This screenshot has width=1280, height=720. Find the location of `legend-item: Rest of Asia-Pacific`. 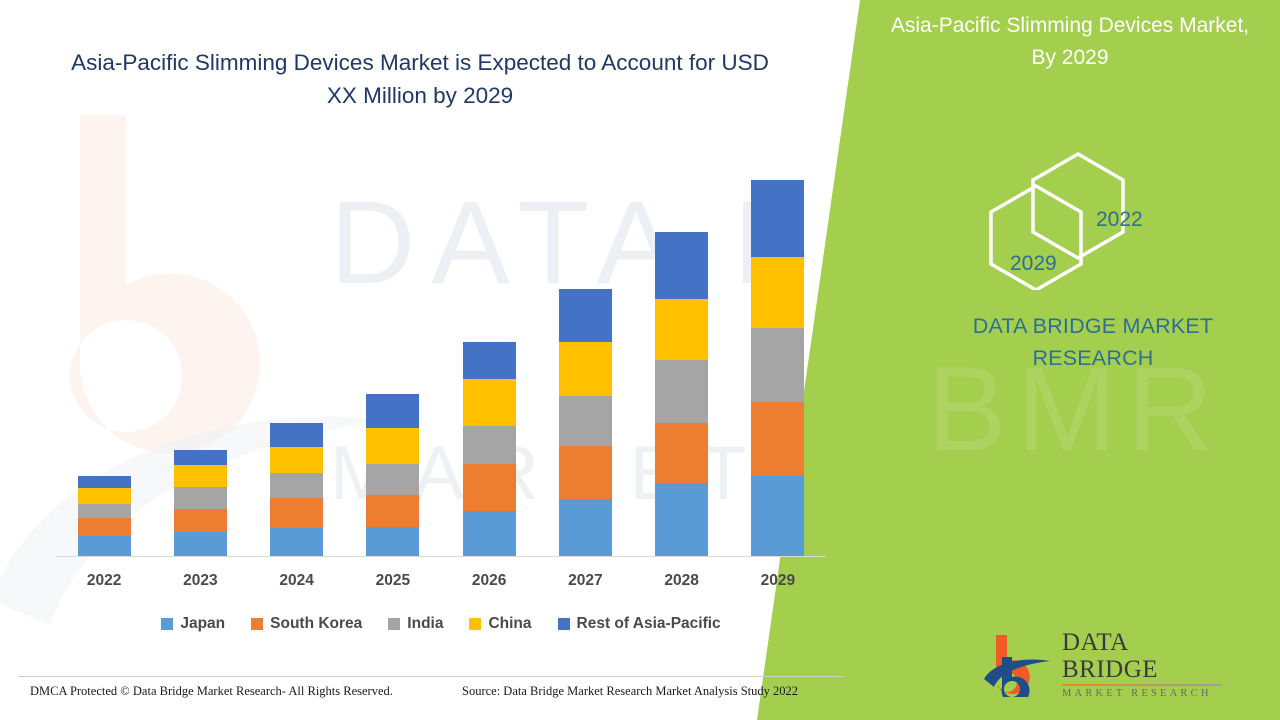

legend-item: Rest of Asia-Pacific is located at coordinates (639, 624).